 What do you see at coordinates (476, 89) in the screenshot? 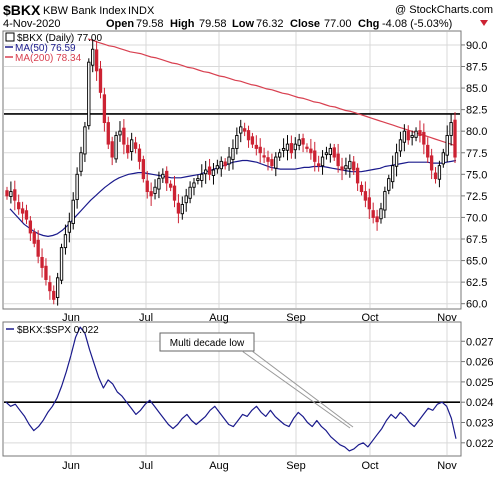
I see `price-tick-label: 85.0` at bounding box center [476, 89].